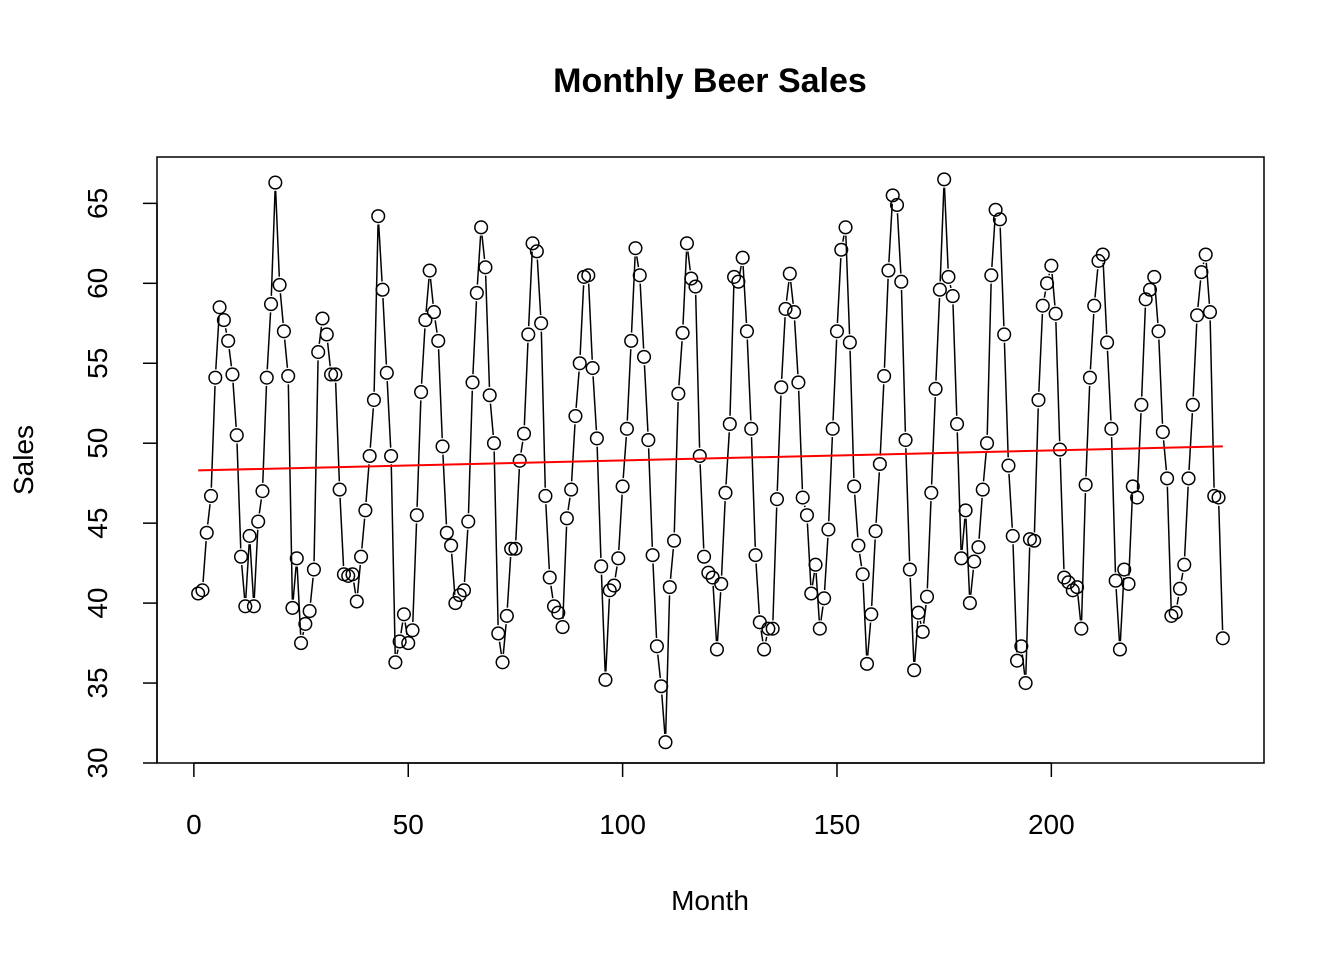 The width and height of the screenshot is (1344, 965). What do you see at coordinates (97, 603) in the screenshot?
I see `y-tick-label: 40` at bounding box center [97, 603].